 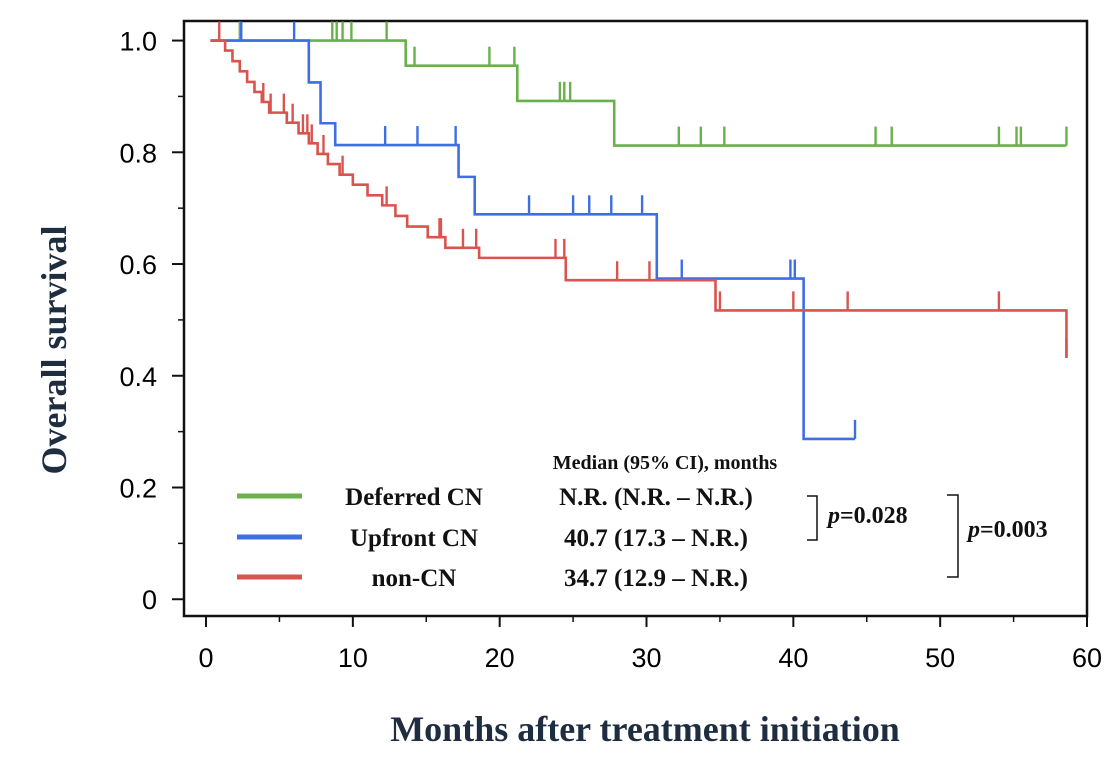 I want to click on x-tick-label: 50, so click(x=940, y=658).